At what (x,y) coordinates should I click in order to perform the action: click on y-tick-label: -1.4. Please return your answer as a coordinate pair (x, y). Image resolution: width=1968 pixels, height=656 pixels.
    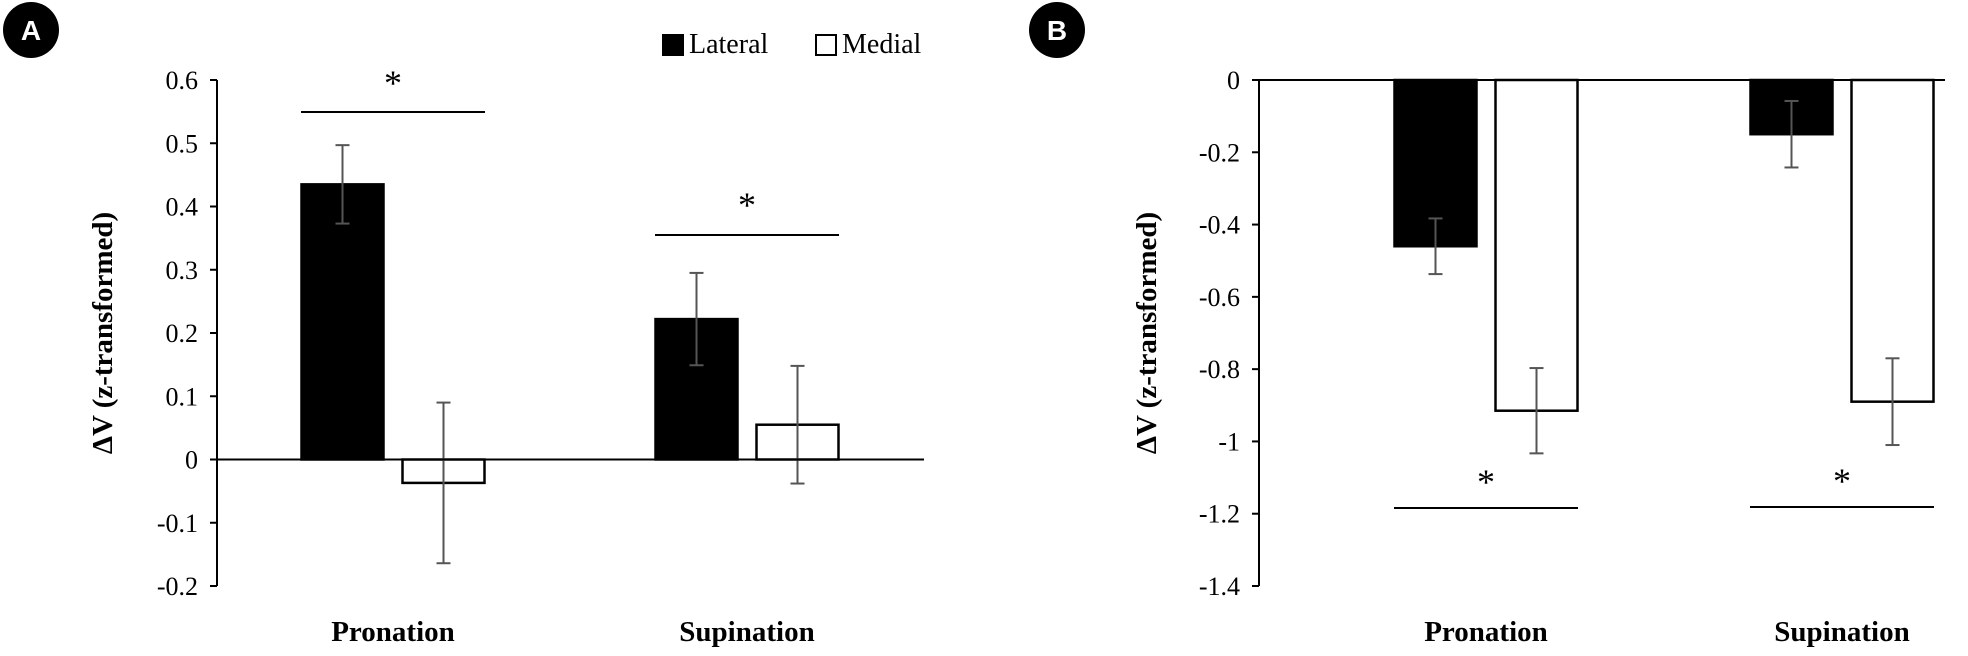
    Looking at the image, I should click on (1219, 586).